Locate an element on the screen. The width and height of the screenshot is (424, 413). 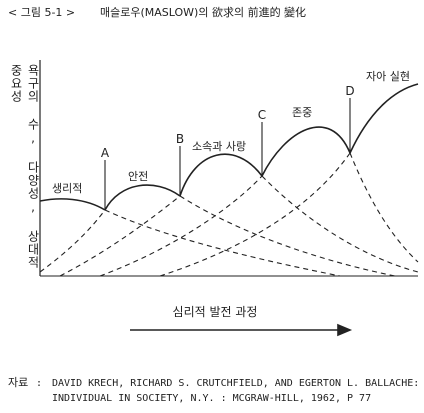
marker-label: B is located at coordinates (180, 139).